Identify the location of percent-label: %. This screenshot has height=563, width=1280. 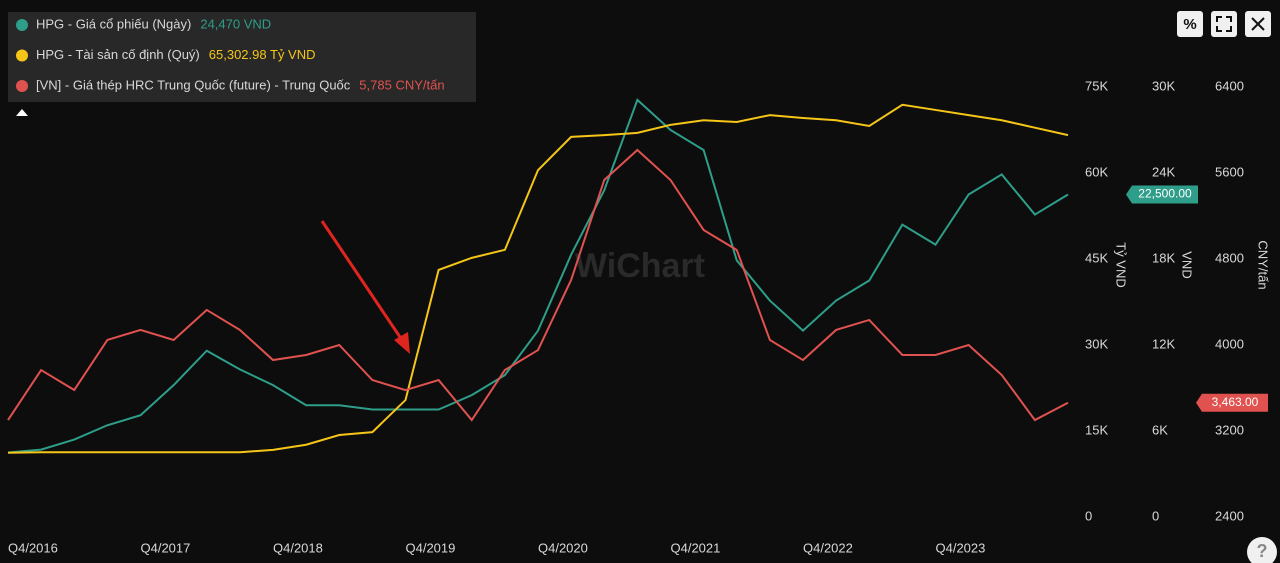
(1189, 24).